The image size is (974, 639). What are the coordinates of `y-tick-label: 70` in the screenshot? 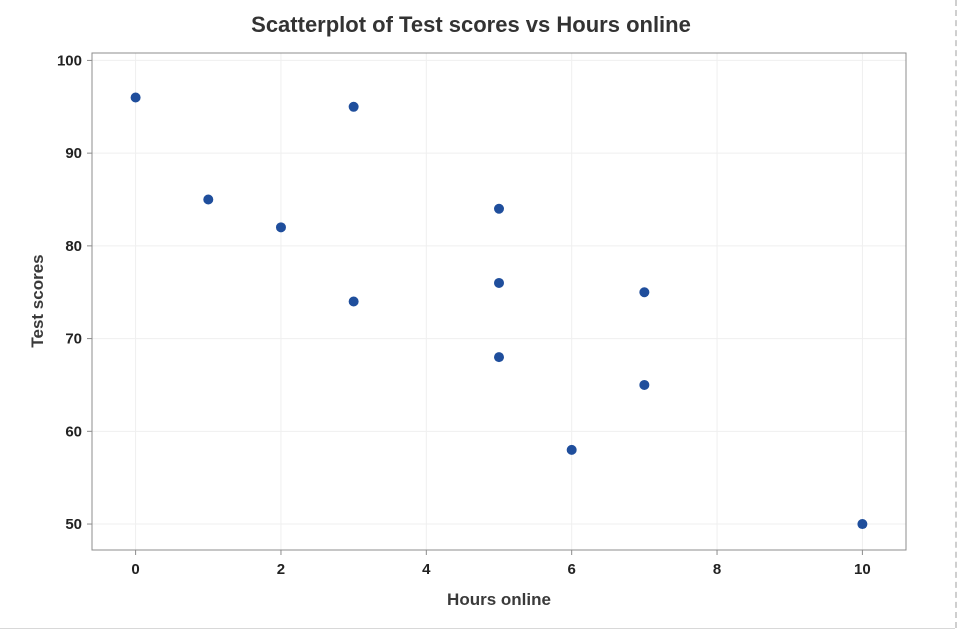 It's located at (73, 339).